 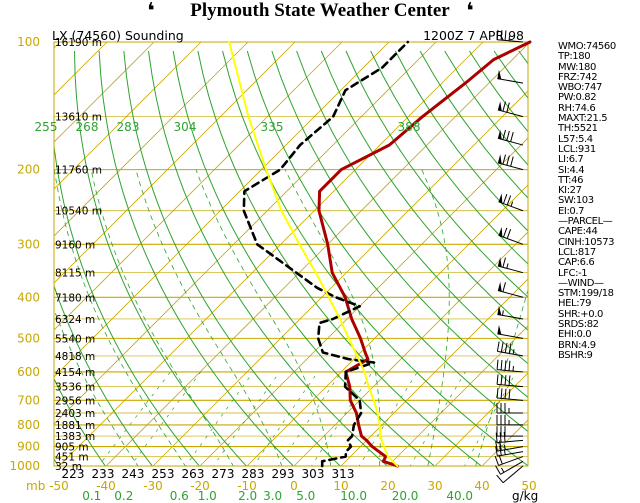 What do you see at coordinates (28, 338) in the screenshot?
I see `pressure-tick-label: 500` at bounding box center [28, 338].